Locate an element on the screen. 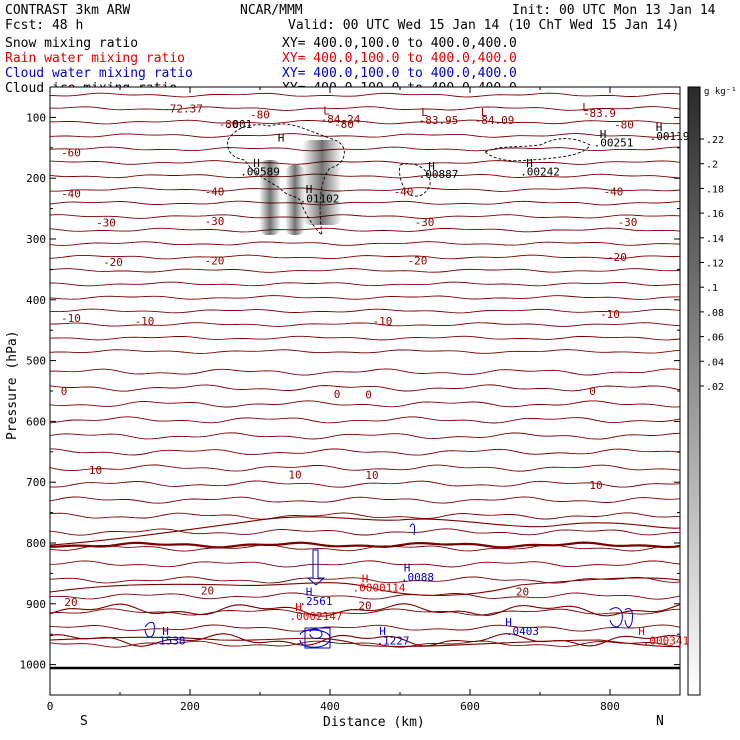  extremum-value: .0002147 is located at coordinates (316, 616).